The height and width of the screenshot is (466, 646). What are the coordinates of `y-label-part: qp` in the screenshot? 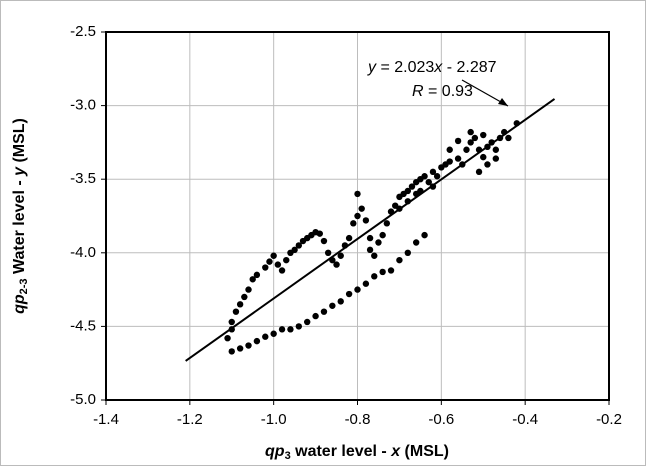 It's located at (19, 304).